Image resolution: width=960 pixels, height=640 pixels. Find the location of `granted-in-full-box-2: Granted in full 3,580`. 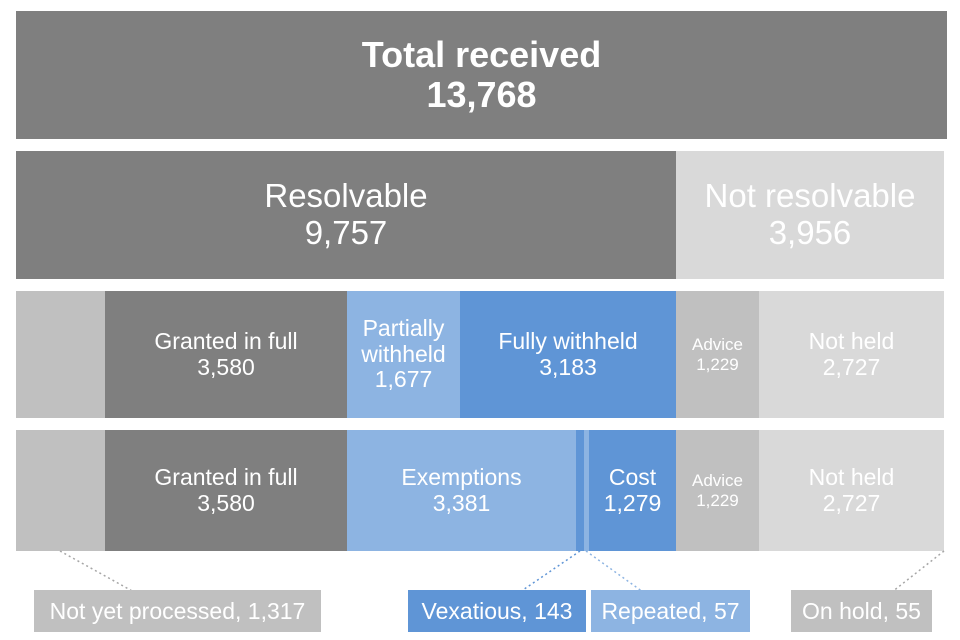

granted-in-full-box-2: Granted in full 3,580 is located at coordinates (226, 490).